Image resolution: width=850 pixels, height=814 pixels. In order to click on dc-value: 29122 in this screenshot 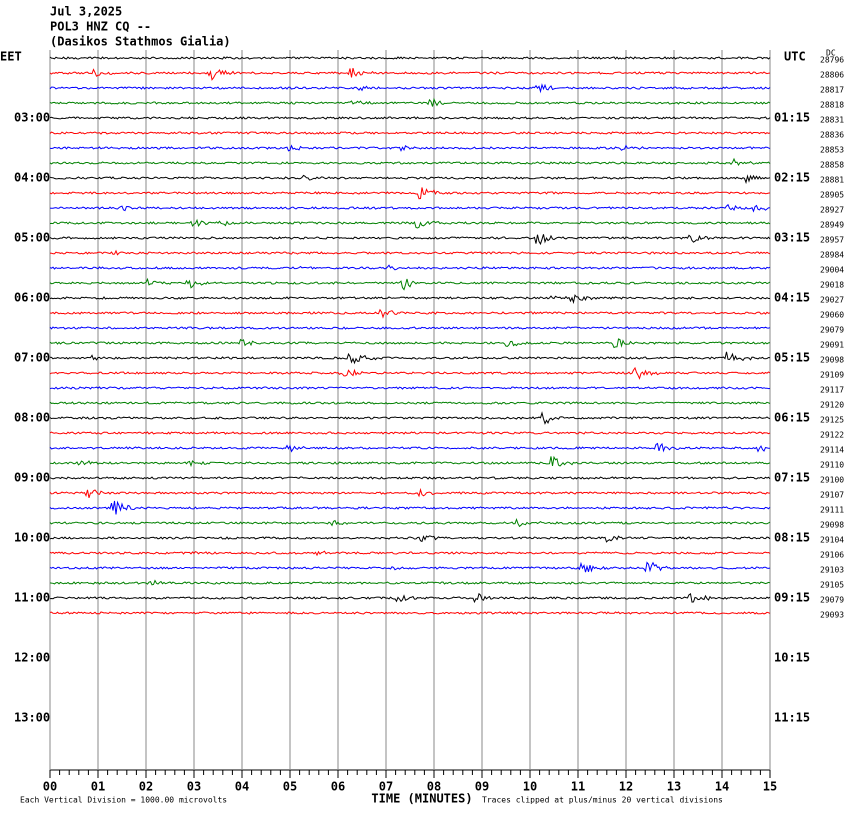, I will do `click(832, 435)`.